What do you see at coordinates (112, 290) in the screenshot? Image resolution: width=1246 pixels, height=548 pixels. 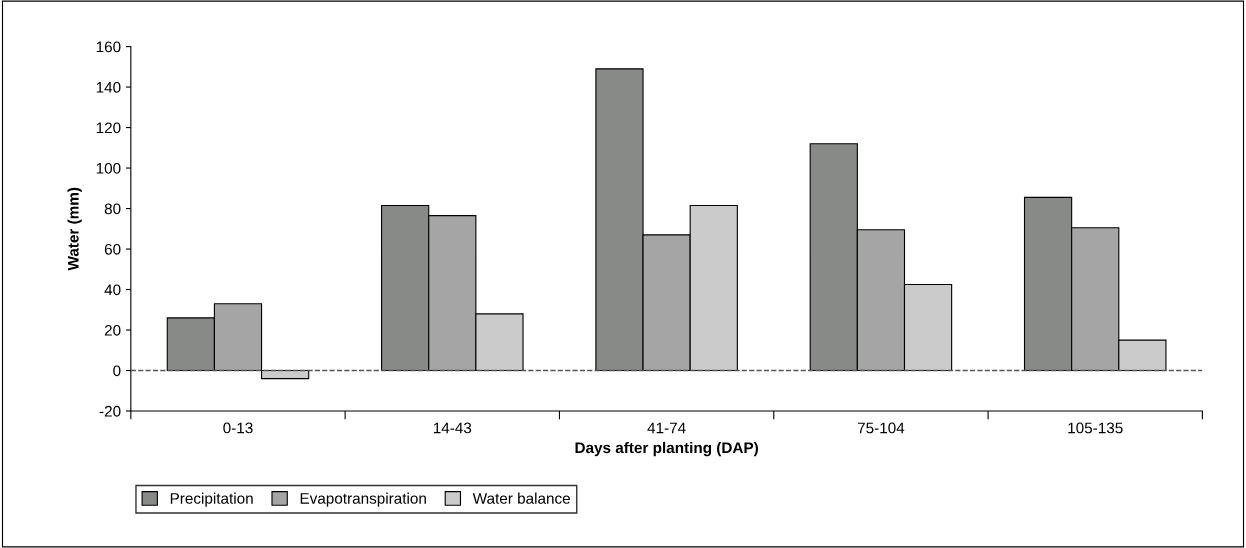 I see `y-tick-label: 40` at bounding box center [112, 290].